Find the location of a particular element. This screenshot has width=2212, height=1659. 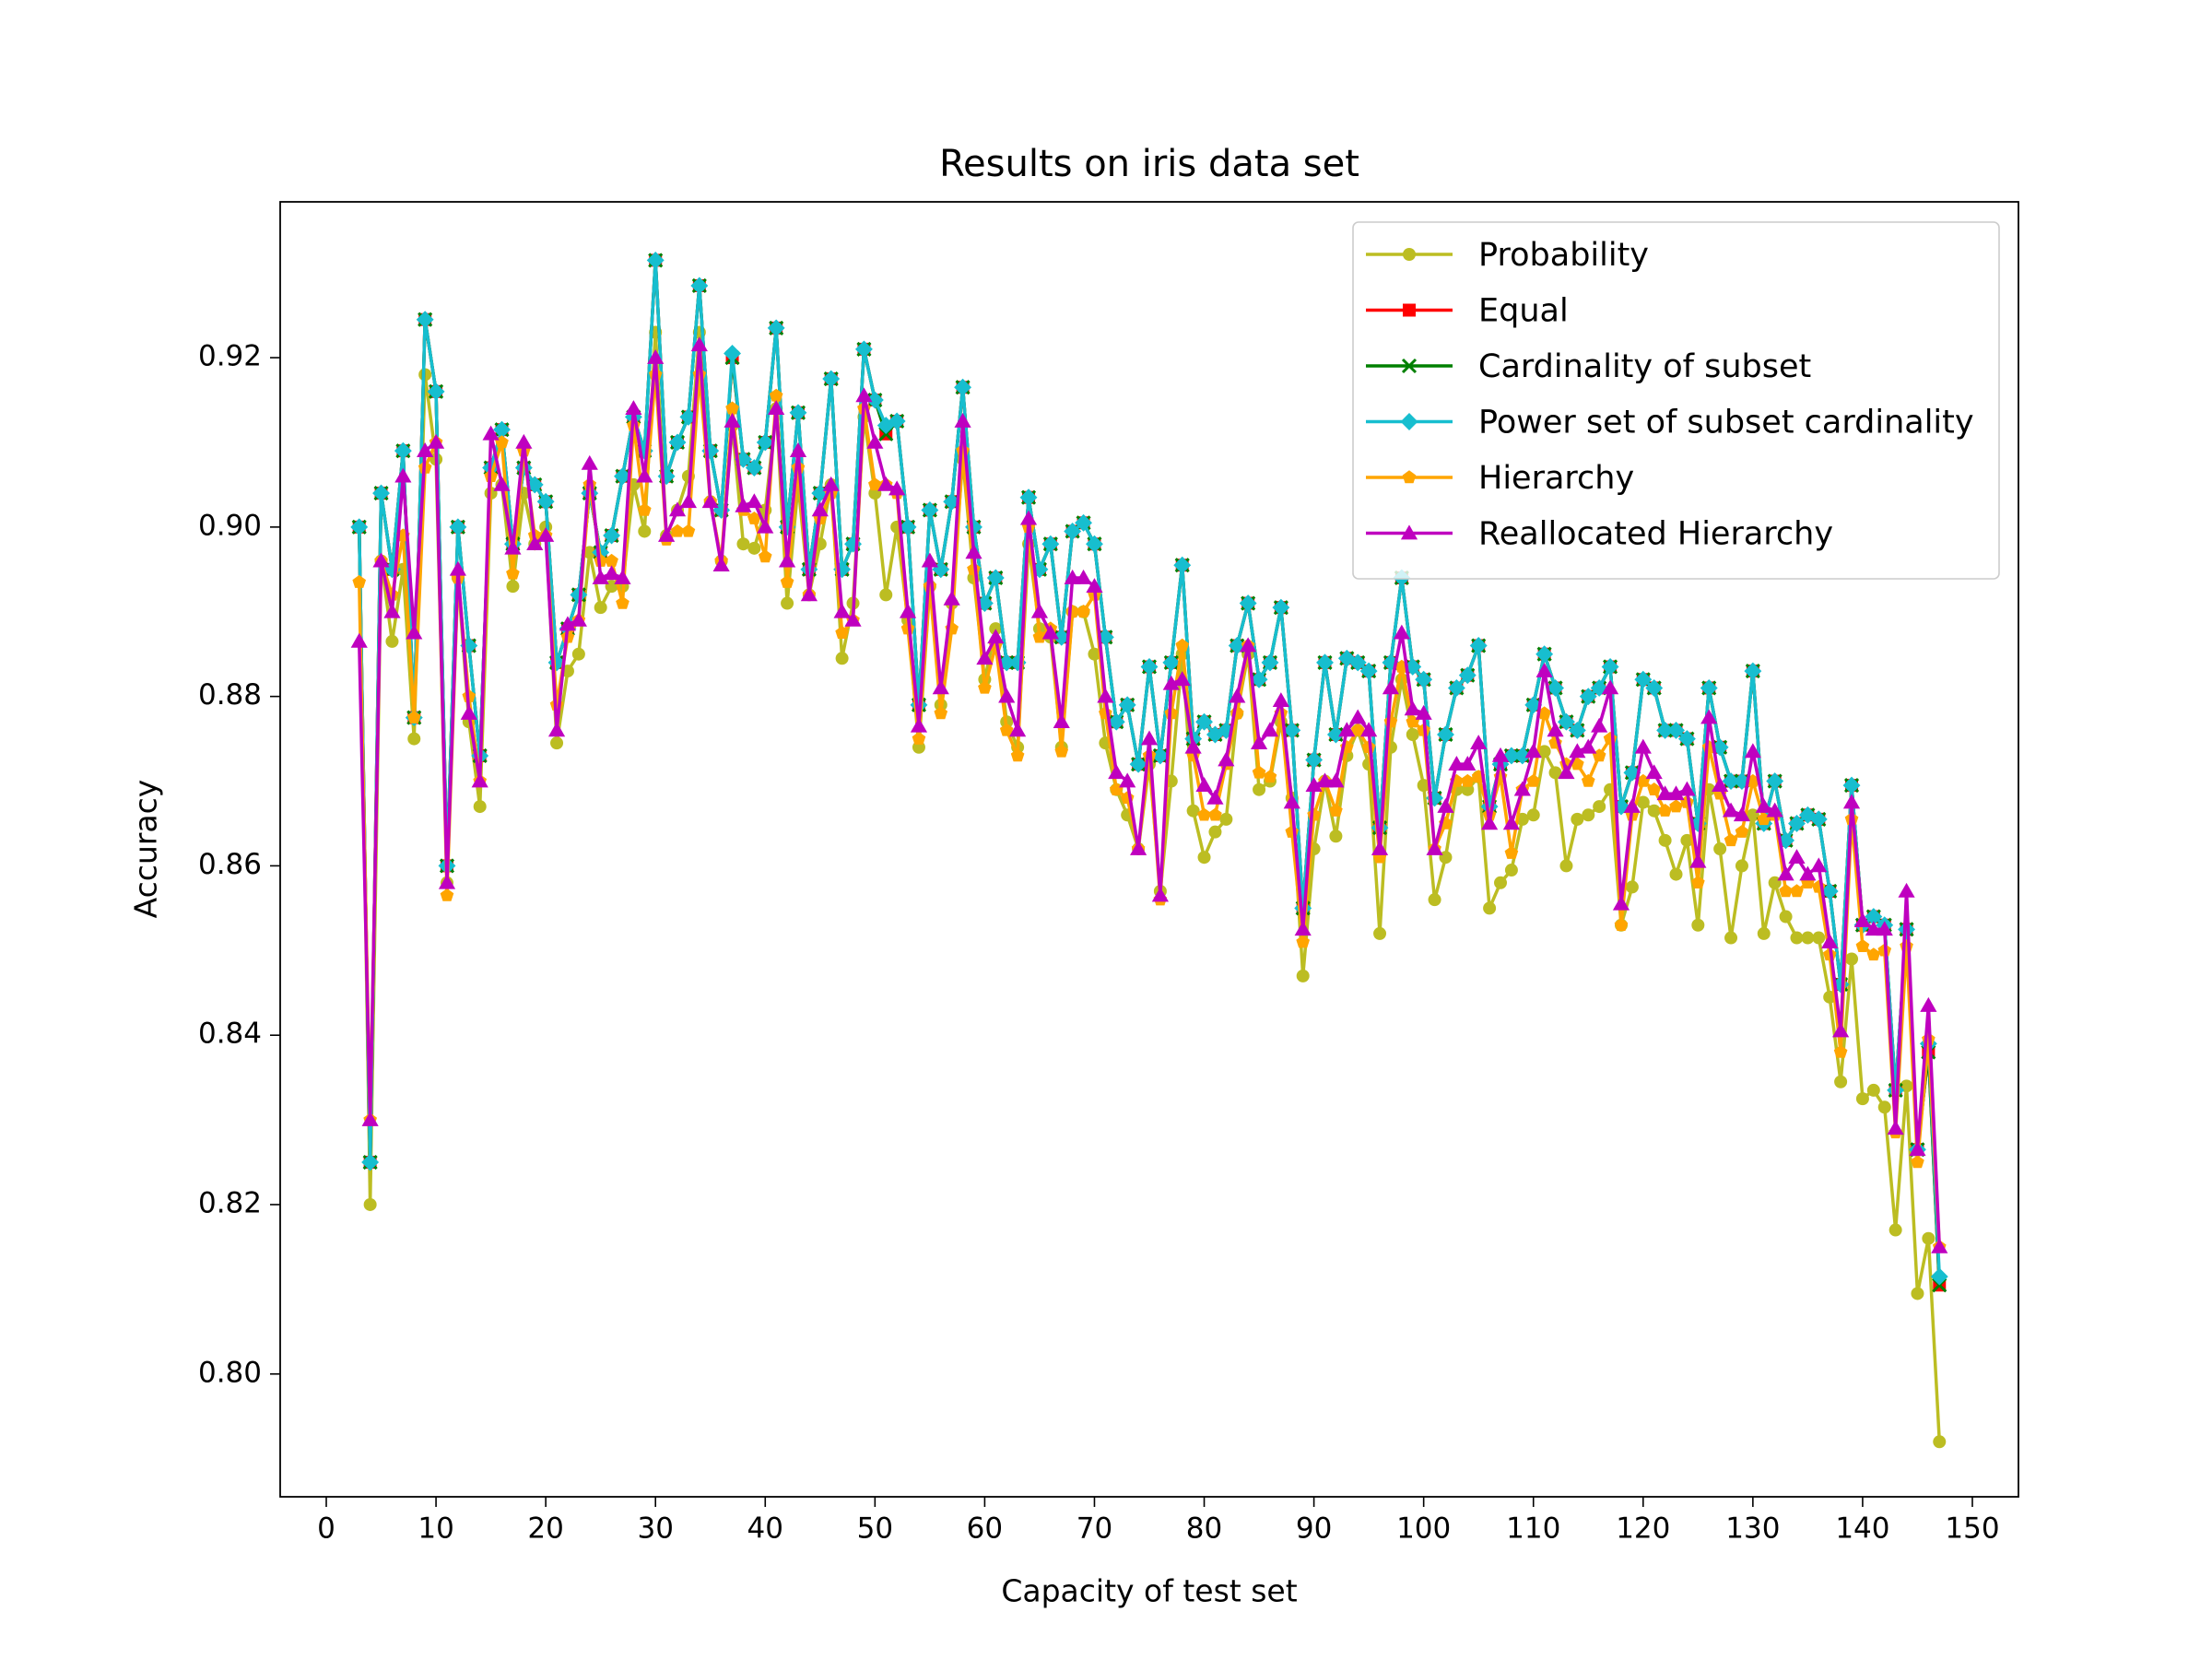

y-tick-label: 0.88 is located at coordinates (230, 695).